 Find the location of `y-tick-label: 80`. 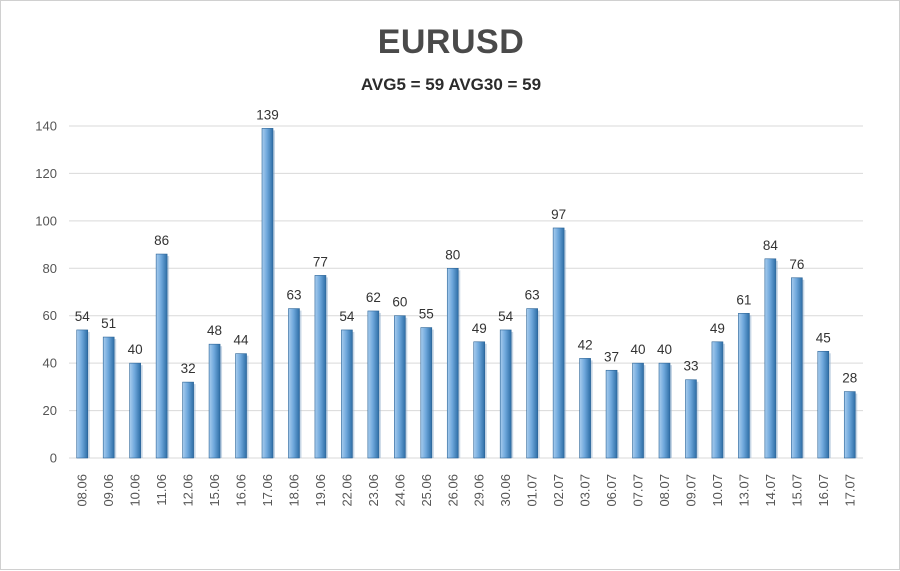

y-tick-label: 80 is located at coordinates (50, 268).